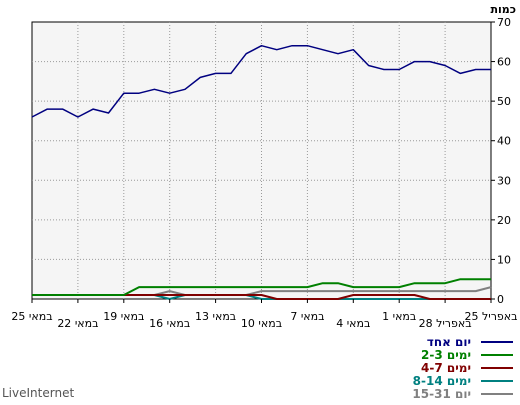  Describe the element at coordinates (449, 342) in the screenshot. I see `legend-label: יום אחד` at that location.